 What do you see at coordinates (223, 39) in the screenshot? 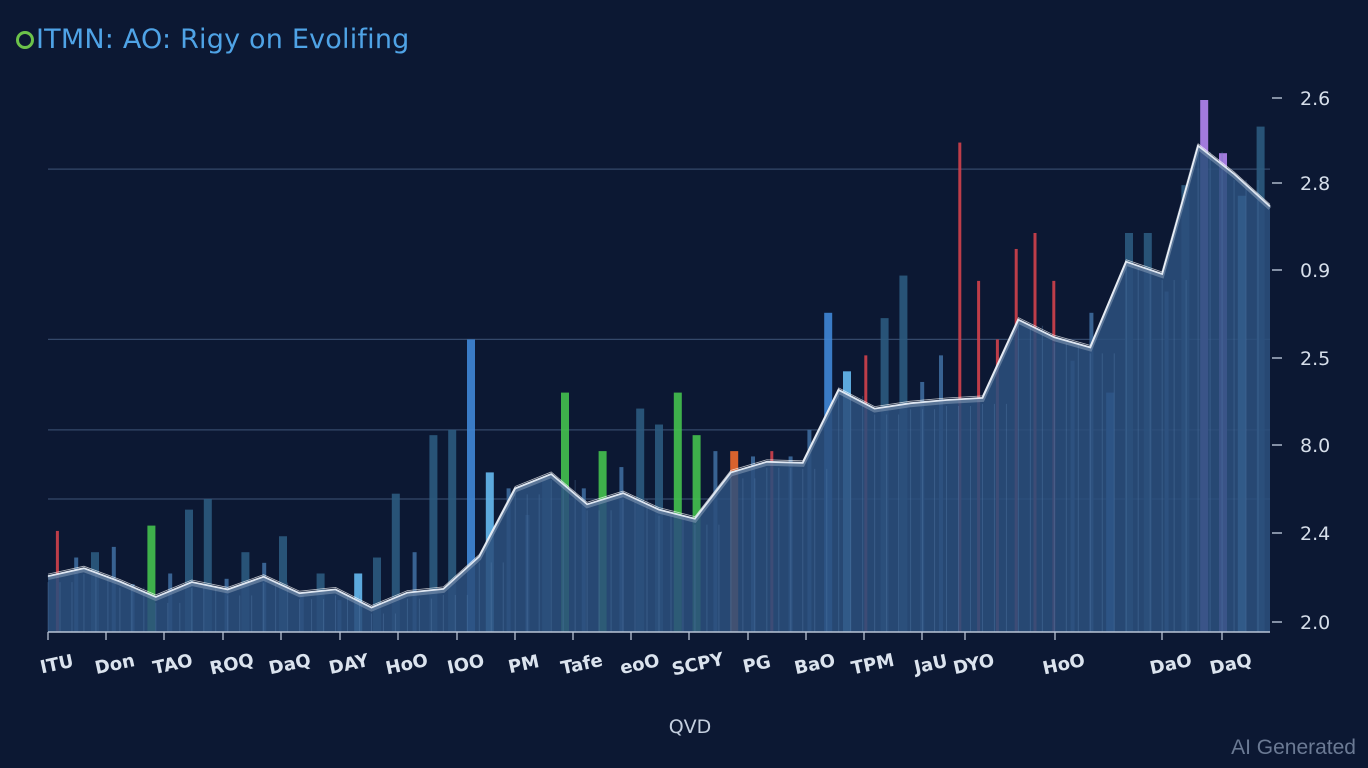
I see `chart-title-text: ITMN: AO: Rigy on Evolifing` at bounding box center [223, 39].